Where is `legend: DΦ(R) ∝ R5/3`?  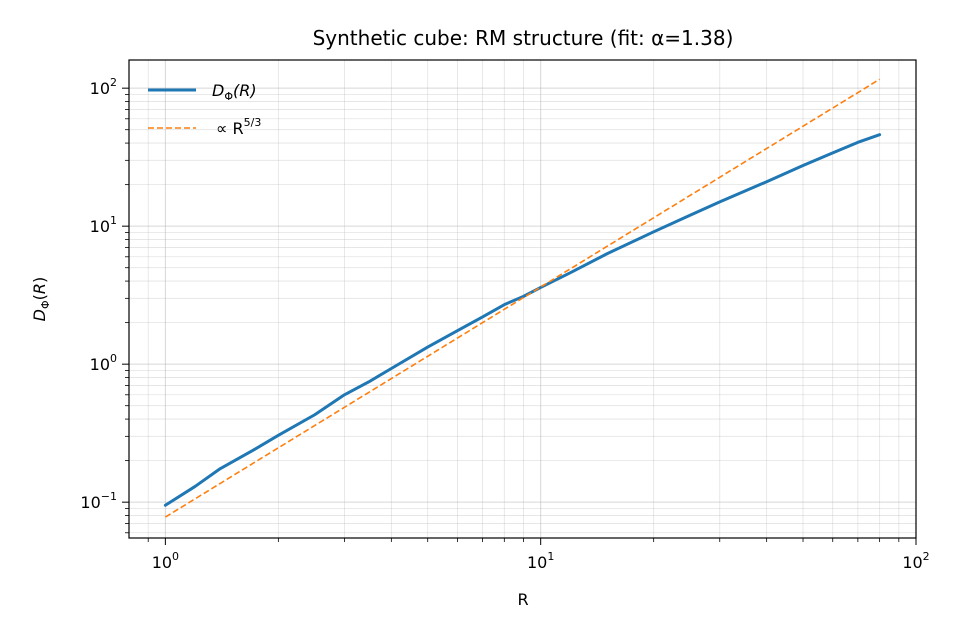
legend: DΦ(R) ∝ R5/3 is located at coordinates (204, 109).